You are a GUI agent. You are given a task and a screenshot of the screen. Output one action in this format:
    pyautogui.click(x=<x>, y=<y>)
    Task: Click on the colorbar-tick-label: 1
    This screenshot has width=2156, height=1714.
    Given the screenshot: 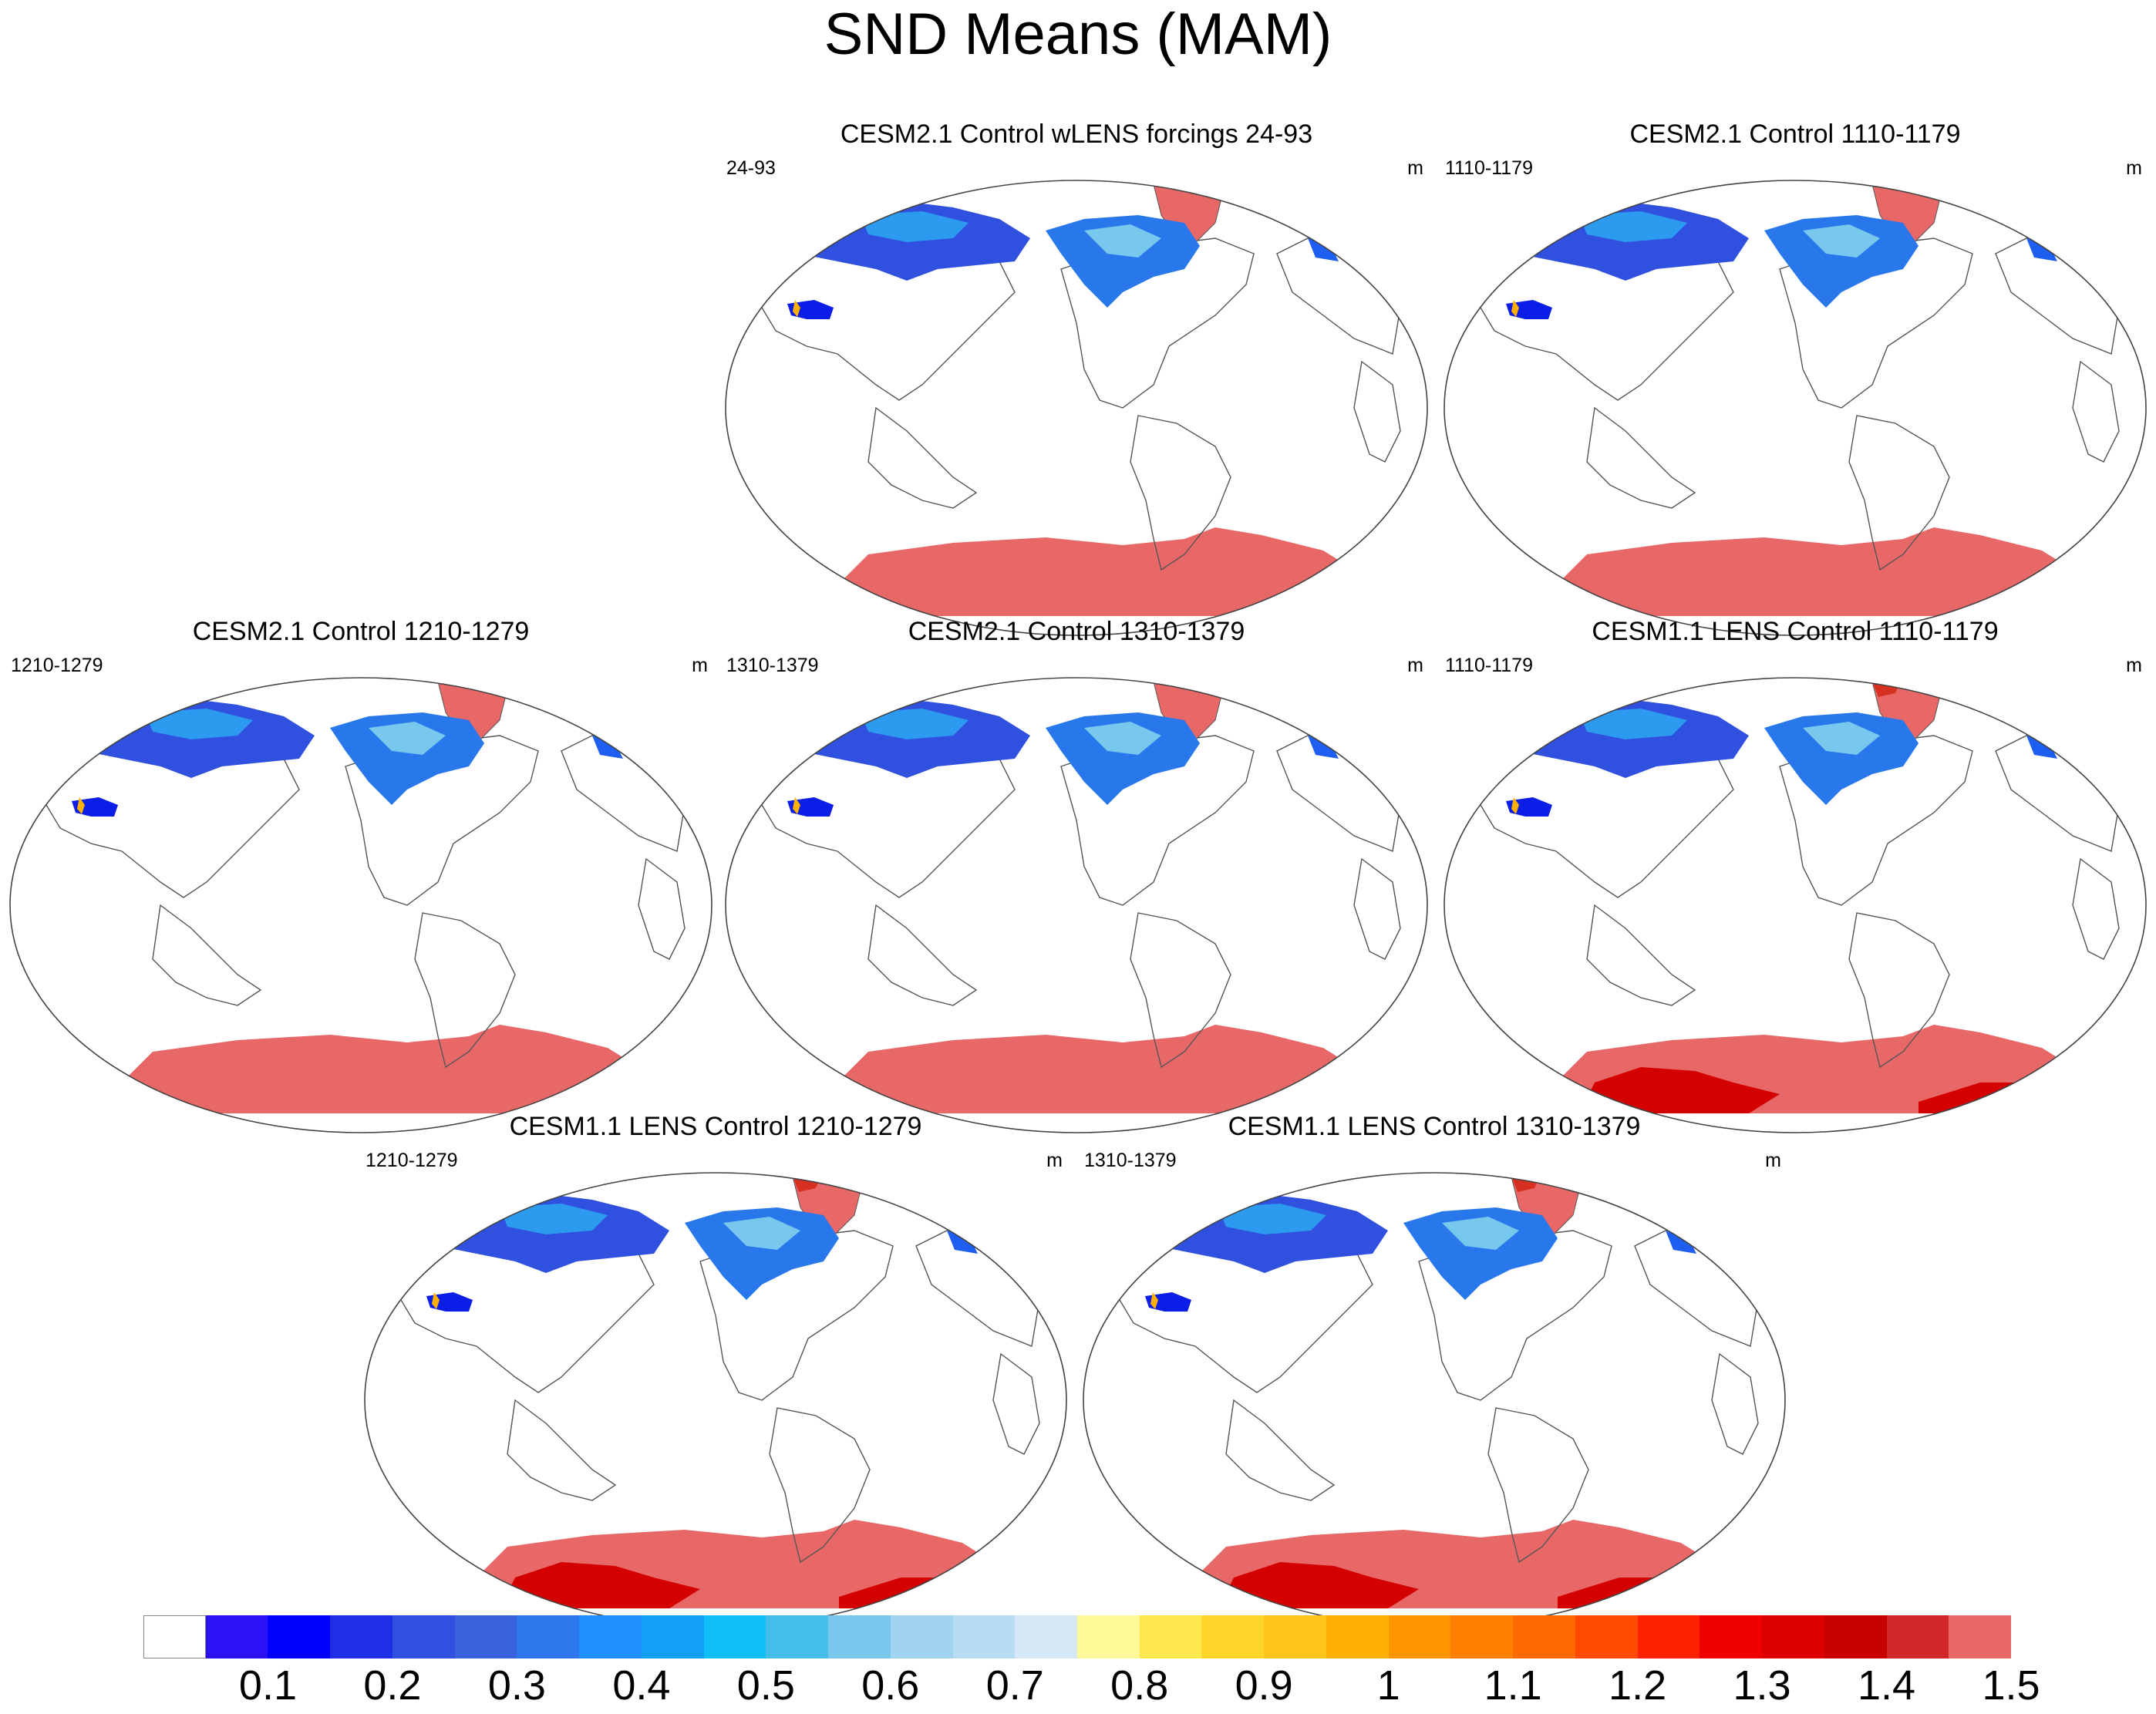 What is the action you would take?
    pyautogui.click(x=1388, y=1685)
    